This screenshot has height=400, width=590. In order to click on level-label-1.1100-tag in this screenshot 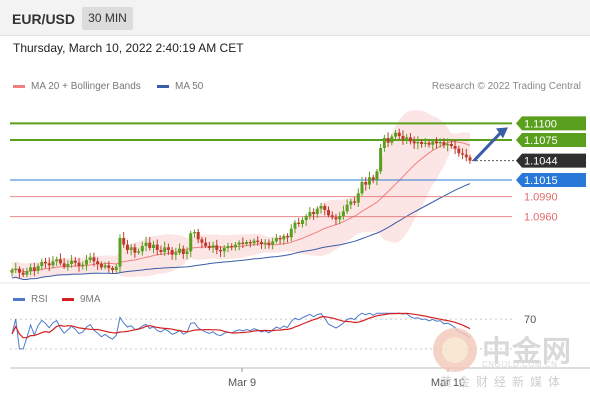, I will do `click(551, 123)`.